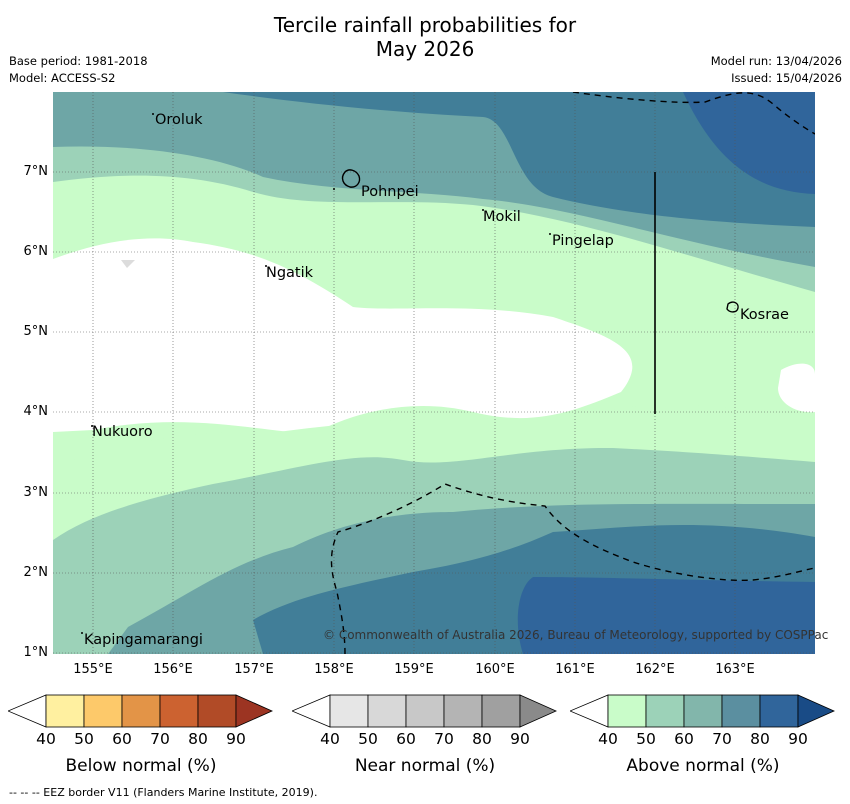 The image size is (850, 804). What do you see at coordinates (722, 739) in the screenshot?
I see `tick-above-70: 70` at bounding box center [722, 739].